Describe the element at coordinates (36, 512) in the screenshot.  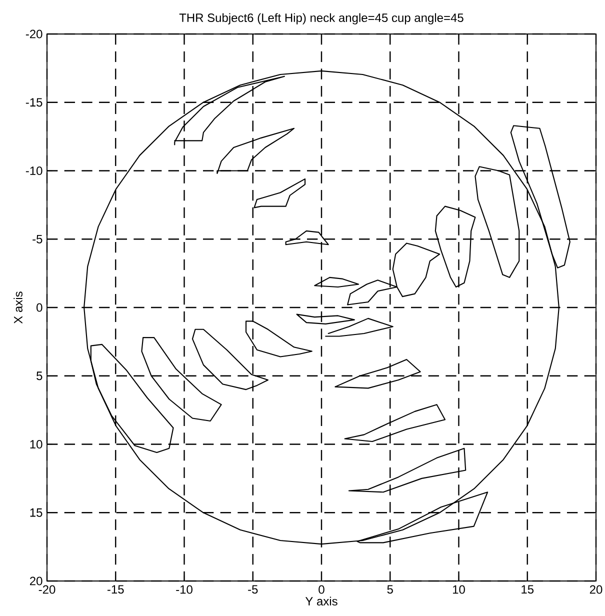
I see `y-tick-label: 15` at that location.